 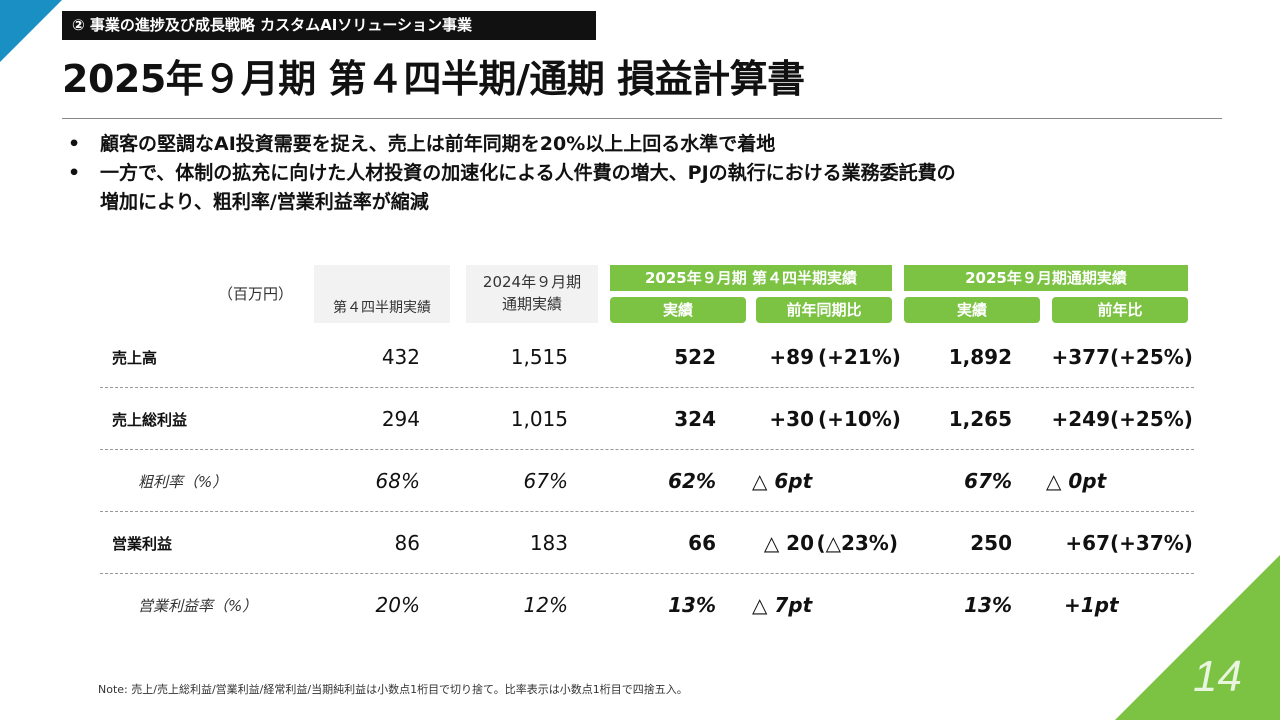 I want to click on cell-q4-actual: 324, so click(x=695, y=419).